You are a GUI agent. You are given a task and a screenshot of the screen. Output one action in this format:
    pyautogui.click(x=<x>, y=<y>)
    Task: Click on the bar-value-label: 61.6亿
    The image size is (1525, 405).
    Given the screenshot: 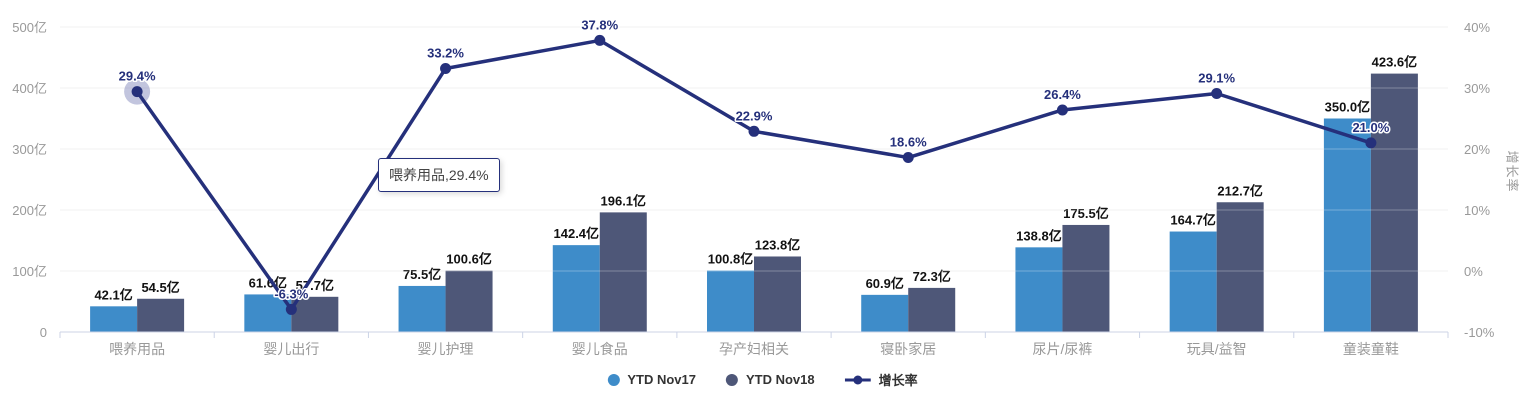 What is the action you would take?
    pyautogui.click(x=268, y=282)
    